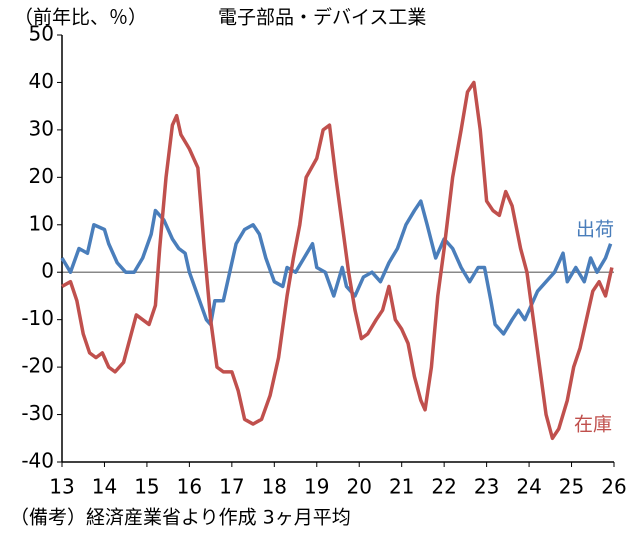 This screenshot has height=533, width=632. I want to click on y-tick-label: 50, so click(41, 34).